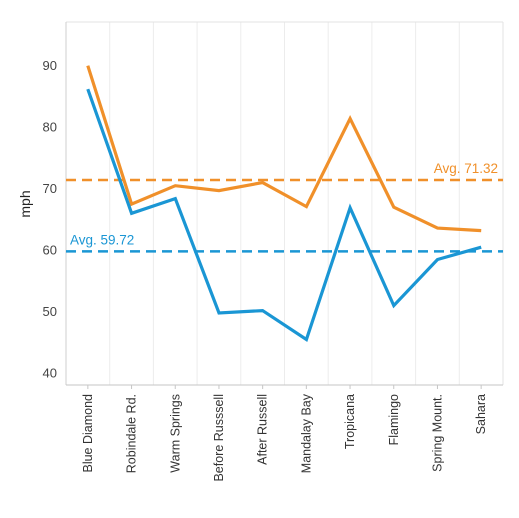  What do you see at coordinates (88, 433) in the screenshot?
I see `x-category-label: Blue Diamond` at bounding box center [88, 433].